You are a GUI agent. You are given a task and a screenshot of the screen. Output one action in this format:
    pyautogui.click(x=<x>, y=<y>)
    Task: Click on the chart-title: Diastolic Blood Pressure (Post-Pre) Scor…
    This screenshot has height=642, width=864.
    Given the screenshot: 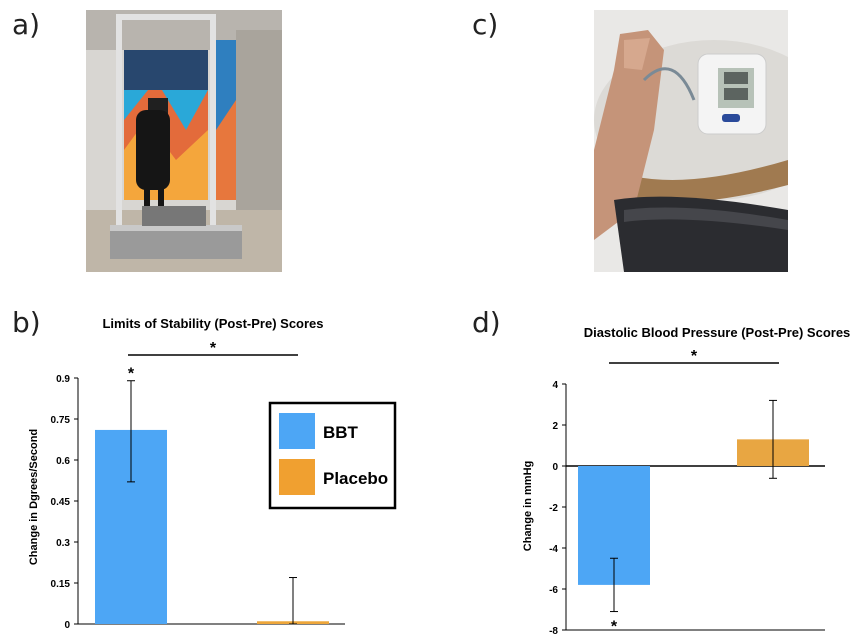 What is the action you would take?
    pyautogui.click(x=717, y=332)
    